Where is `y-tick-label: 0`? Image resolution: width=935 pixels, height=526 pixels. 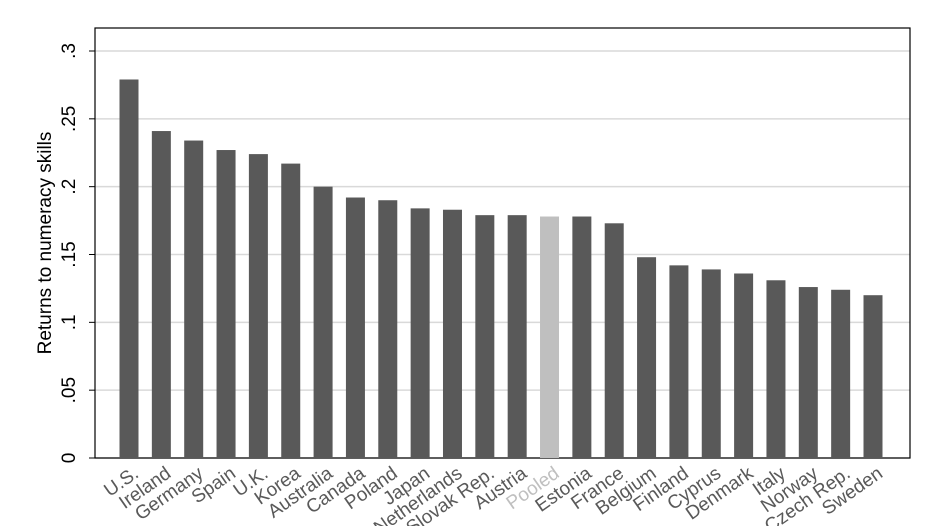
y-tick-label: 0 is located at coordinates (69, 458).